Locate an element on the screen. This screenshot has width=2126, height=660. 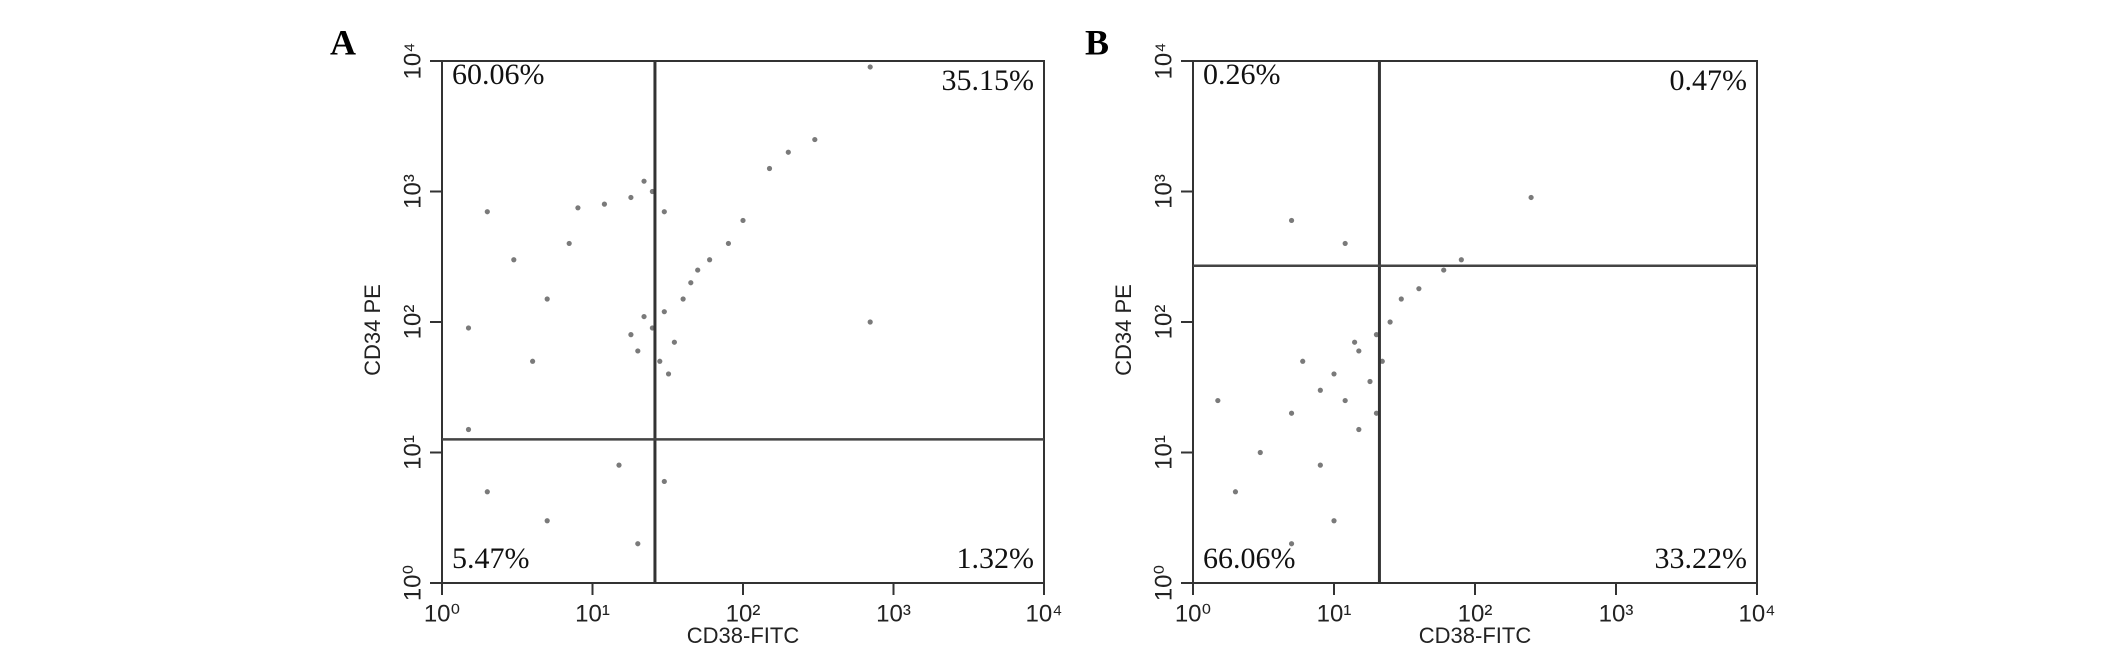
quadrant-percent: 66.06% is located at coordinates (1249, 558).